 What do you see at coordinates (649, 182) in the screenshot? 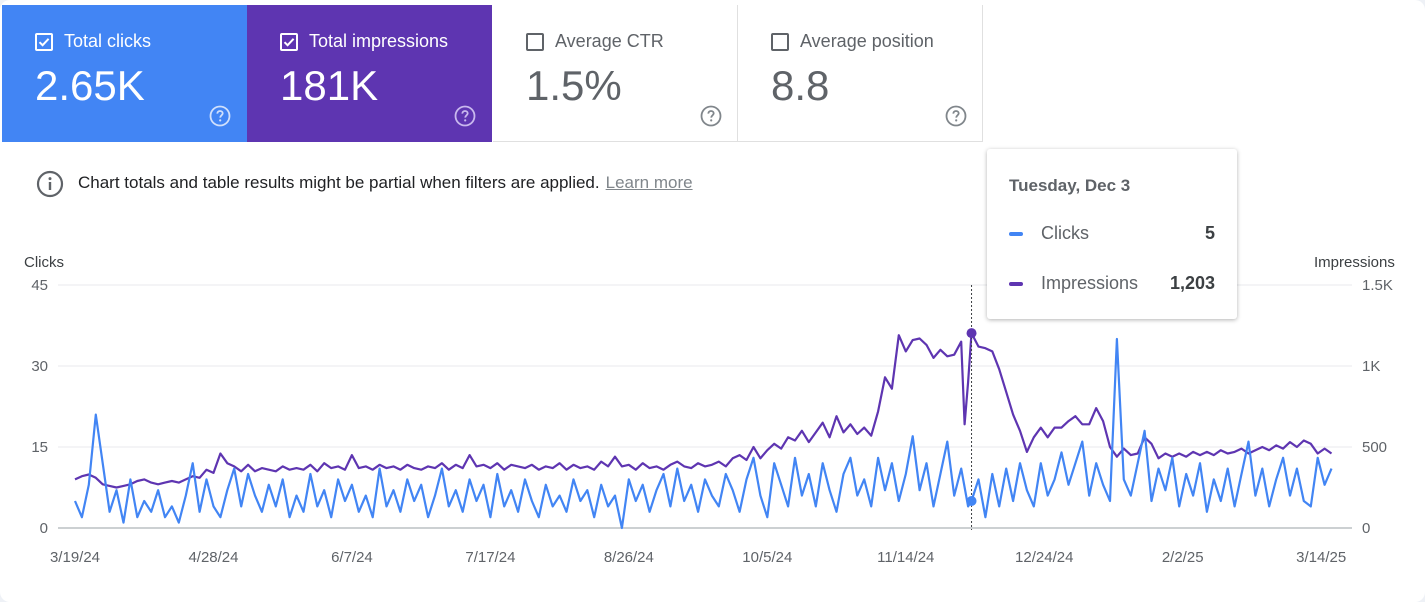
I see `learn-more-link: Learn more` at bounding box center [649, 182].